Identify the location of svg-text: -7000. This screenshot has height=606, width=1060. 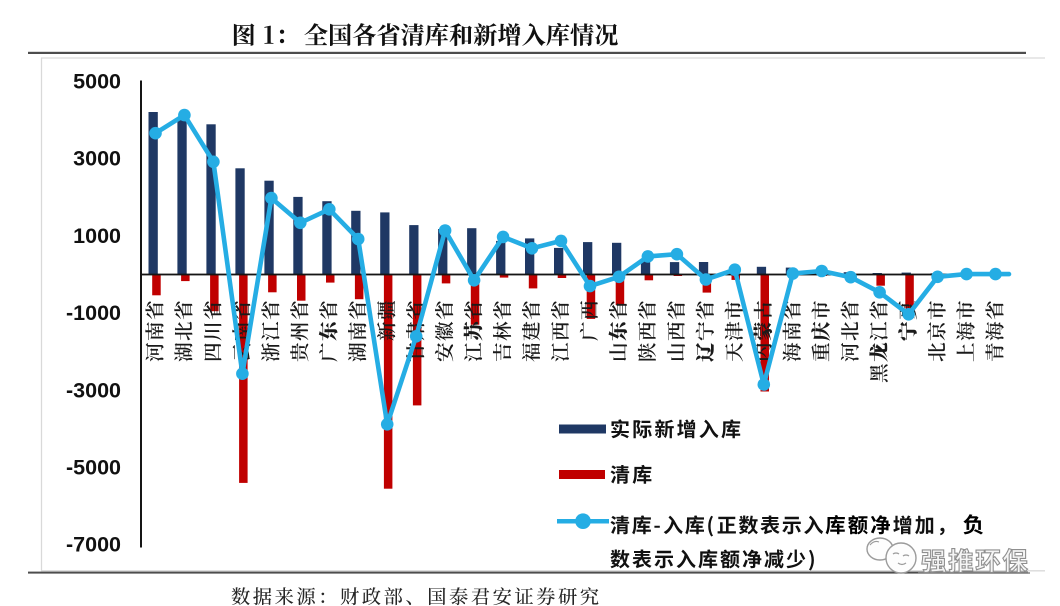
(93, 545).